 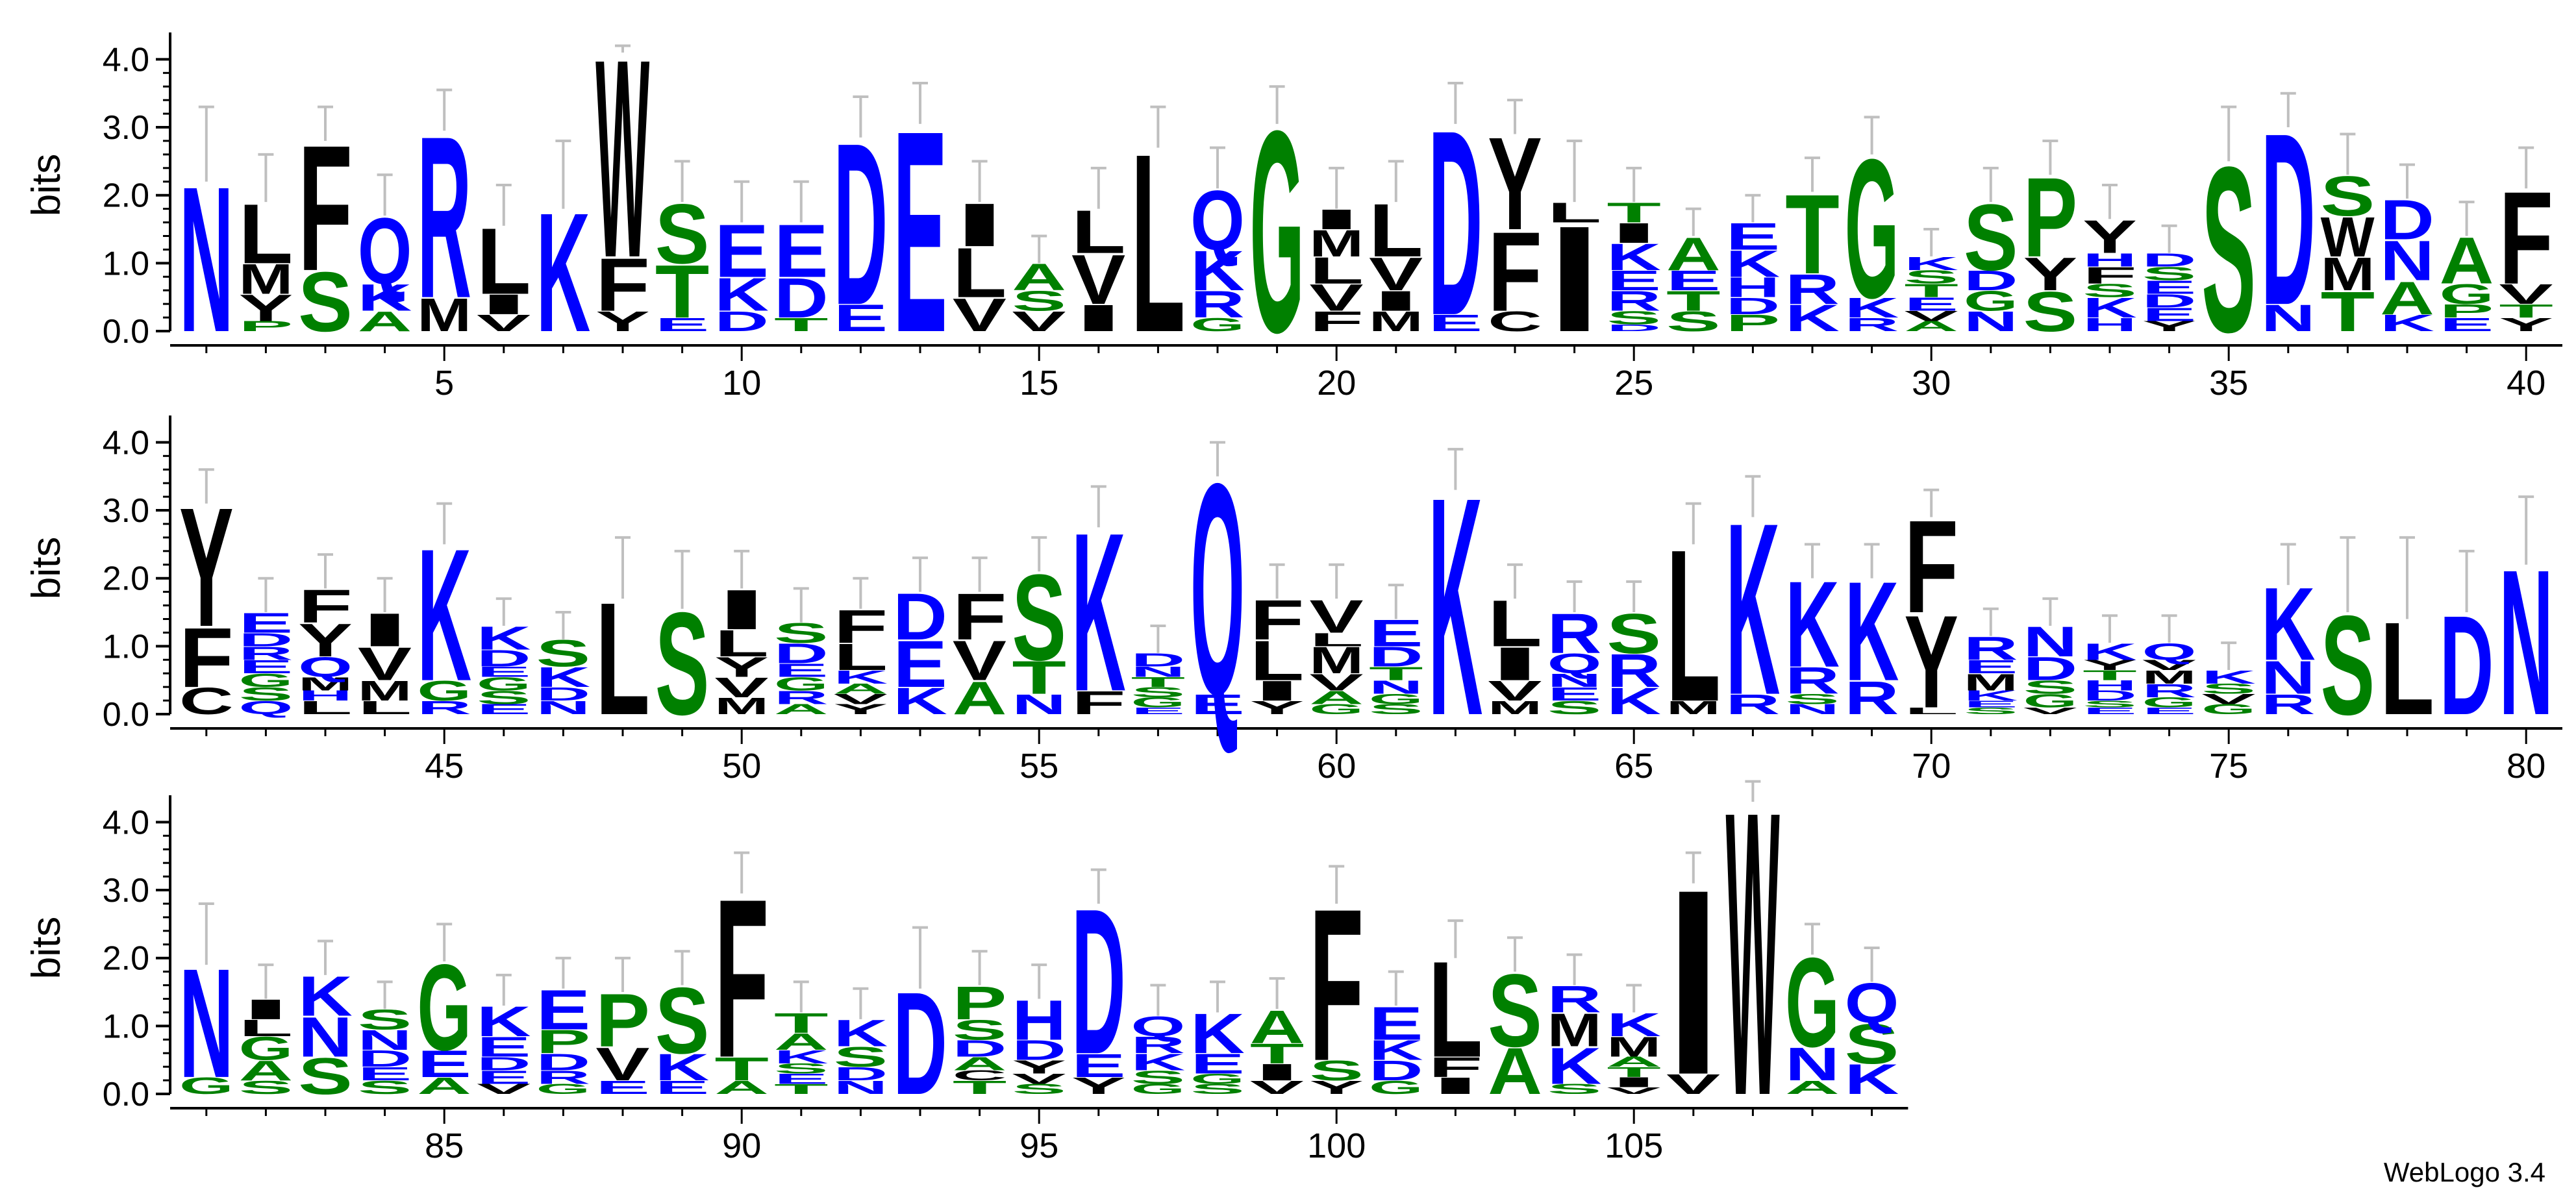 I want to click on letter-I-pos-6: I, so click(x=504, y=304).